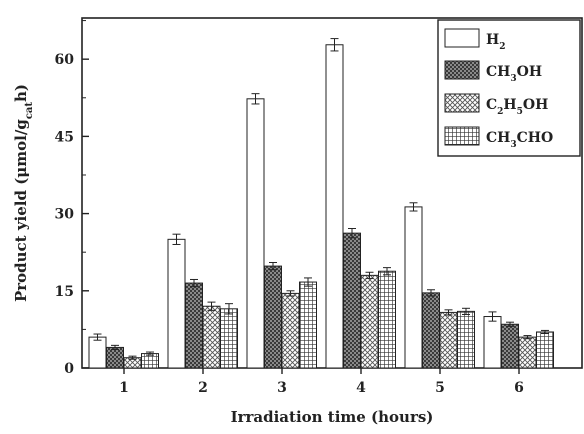 The image size is (584, 434). Describe the element at coordinates (498, 72) in the screenshot. I see `legend-label-ch3oh: CH` at that location.